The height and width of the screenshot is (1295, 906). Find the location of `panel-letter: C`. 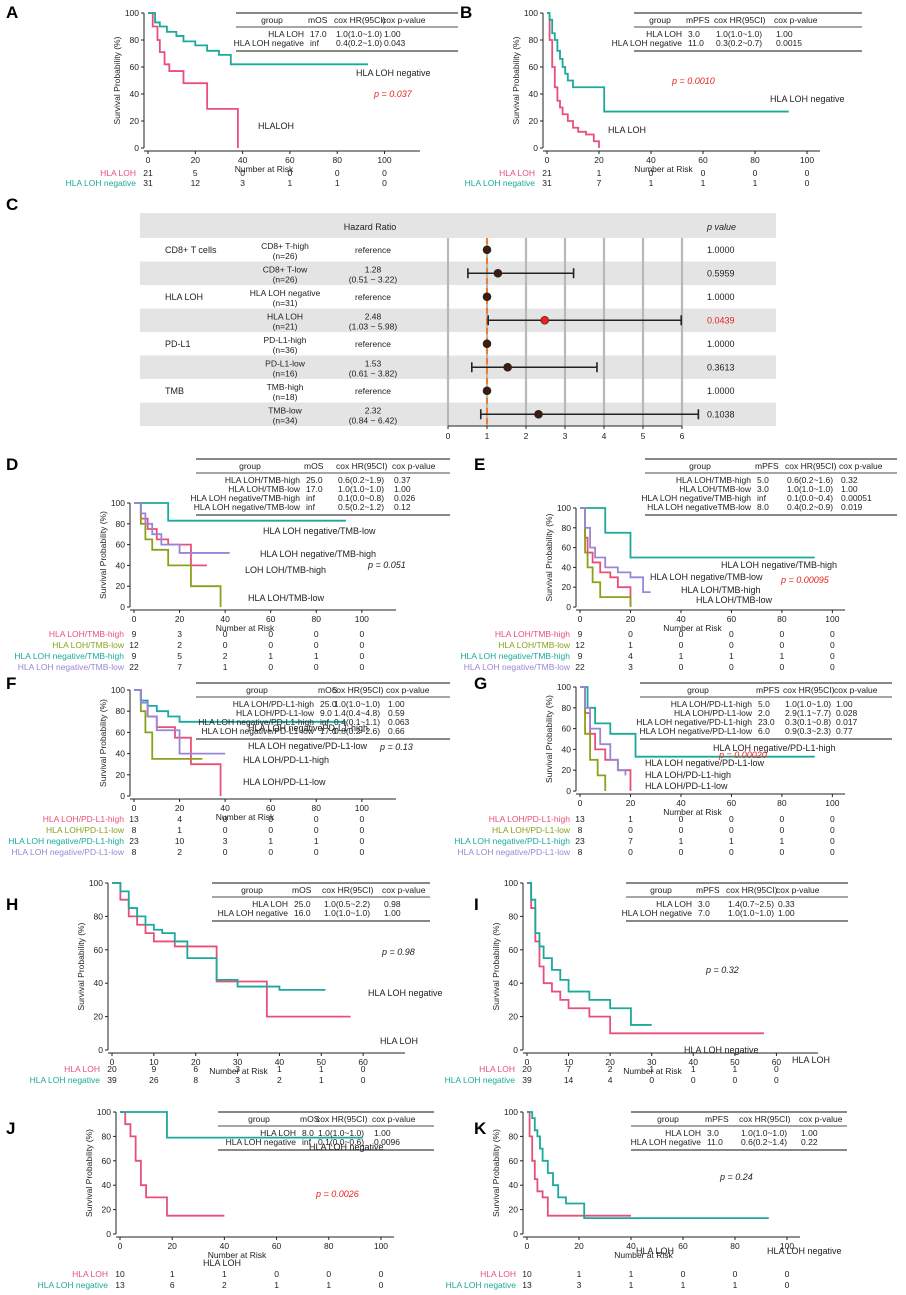

panel-letter: C is located at coordinates (12, 204).